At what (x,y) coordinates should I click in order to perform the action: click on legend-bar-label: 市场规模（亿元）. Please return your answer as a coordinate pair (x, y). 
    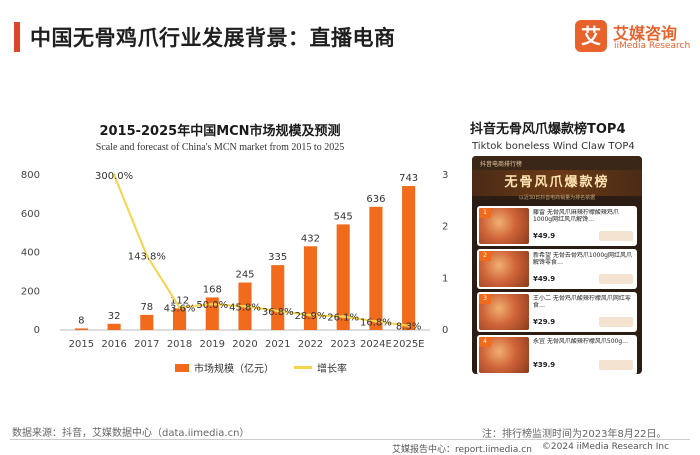
    Looking at the image, I should click on (234, 369).